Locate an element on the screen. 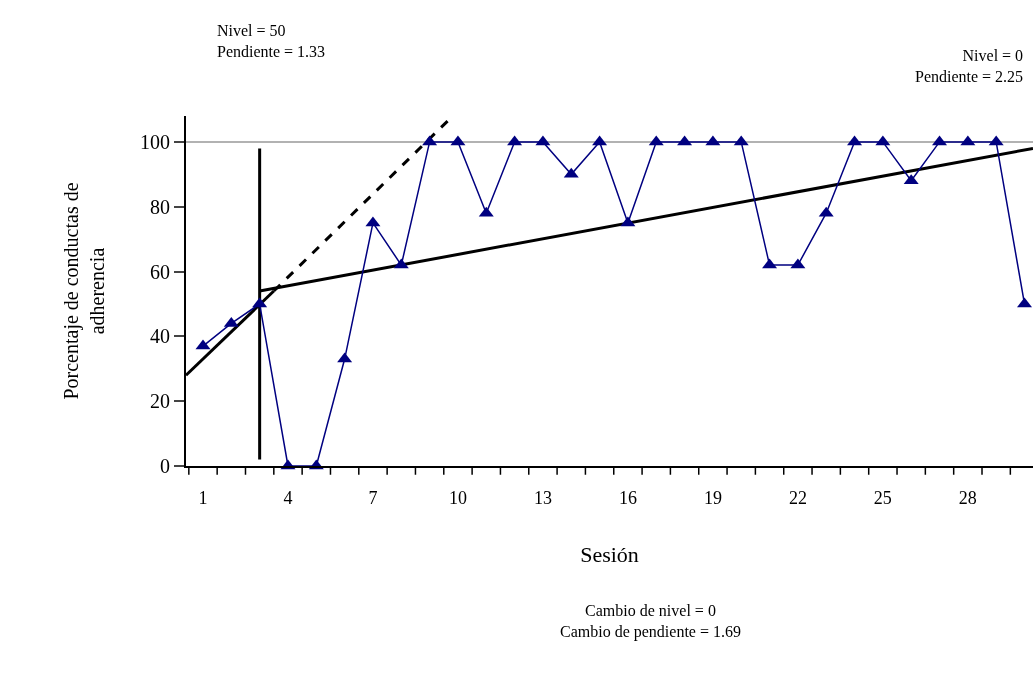 Image resolution: width=1033 pixels, height=680 pixels. x-tick-label: 22 is located at coordinates (797, 497).